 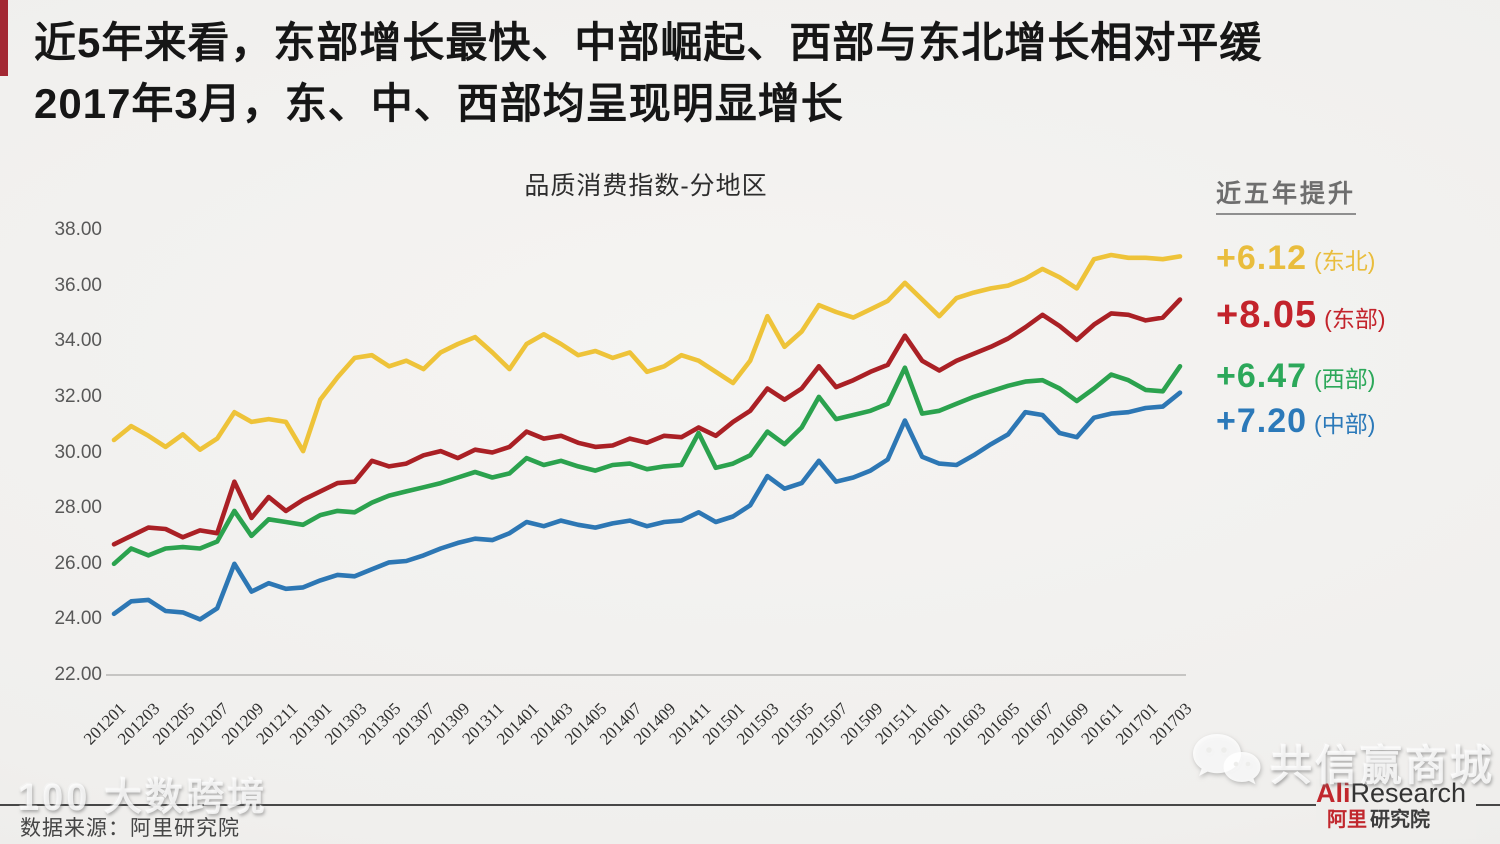 I want to click on legend-item-northeast: +6.12 (东北), so click(x=1300, y=258).